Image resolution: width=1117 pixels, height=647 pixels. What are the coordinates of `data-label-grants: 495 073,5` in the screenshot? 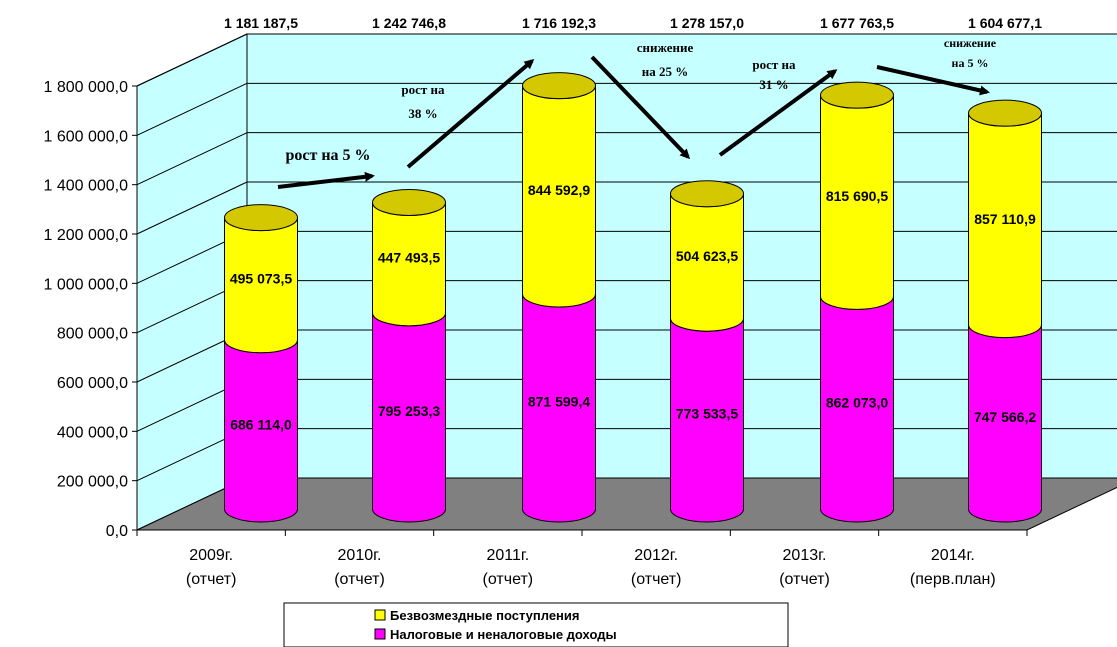 It's located at (261, 279).